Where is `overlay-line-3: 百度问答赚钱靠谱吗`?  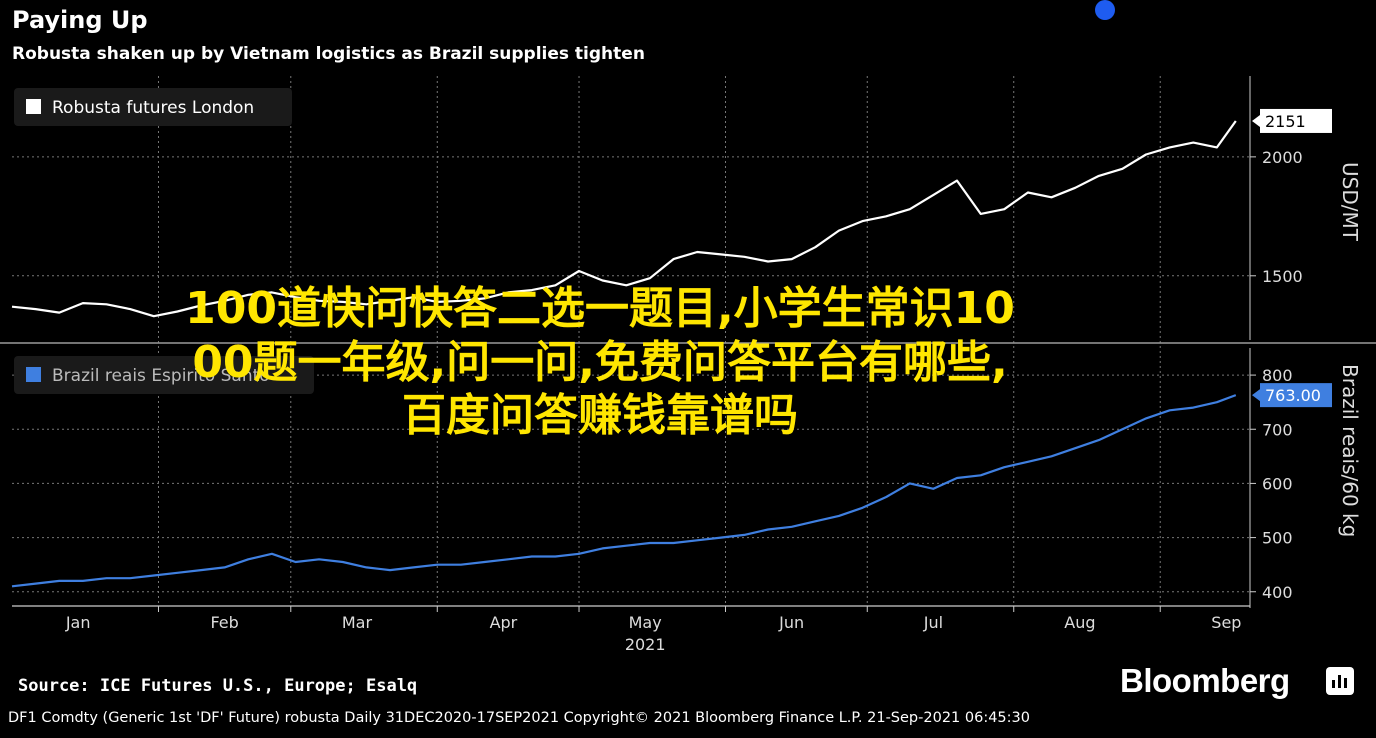 overlay-line-3: 百度问答赚钱靠谱吗 is located at coordinates (600, 416).